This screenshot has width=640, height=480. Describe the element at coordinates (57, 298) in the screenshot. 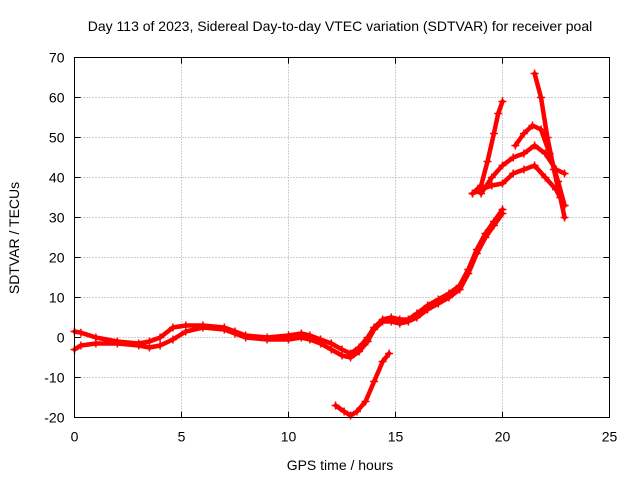

I see `y-tick-label: 10` at that location.